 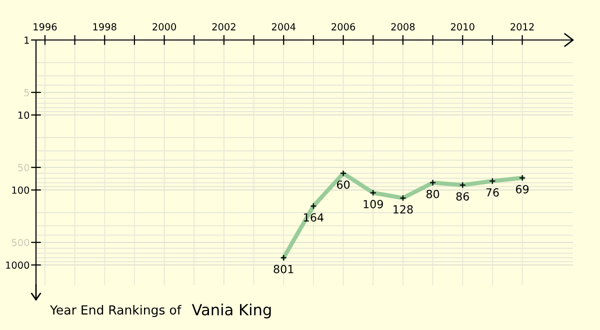 I want to click on data-label: 60, so click(x=343, y=184).